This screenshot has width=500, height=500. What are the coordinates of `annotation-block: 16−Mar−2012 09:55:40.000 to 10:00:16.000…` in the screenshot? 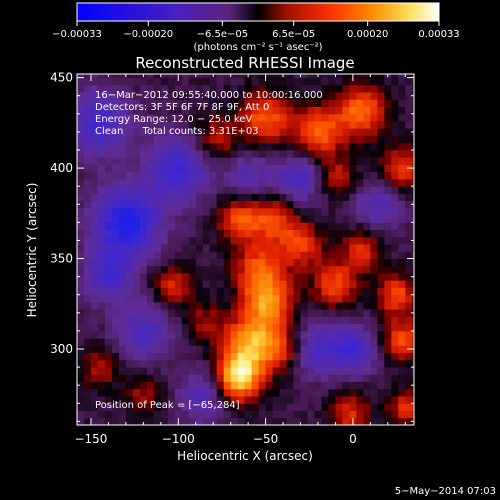 It's located at (209, 113).